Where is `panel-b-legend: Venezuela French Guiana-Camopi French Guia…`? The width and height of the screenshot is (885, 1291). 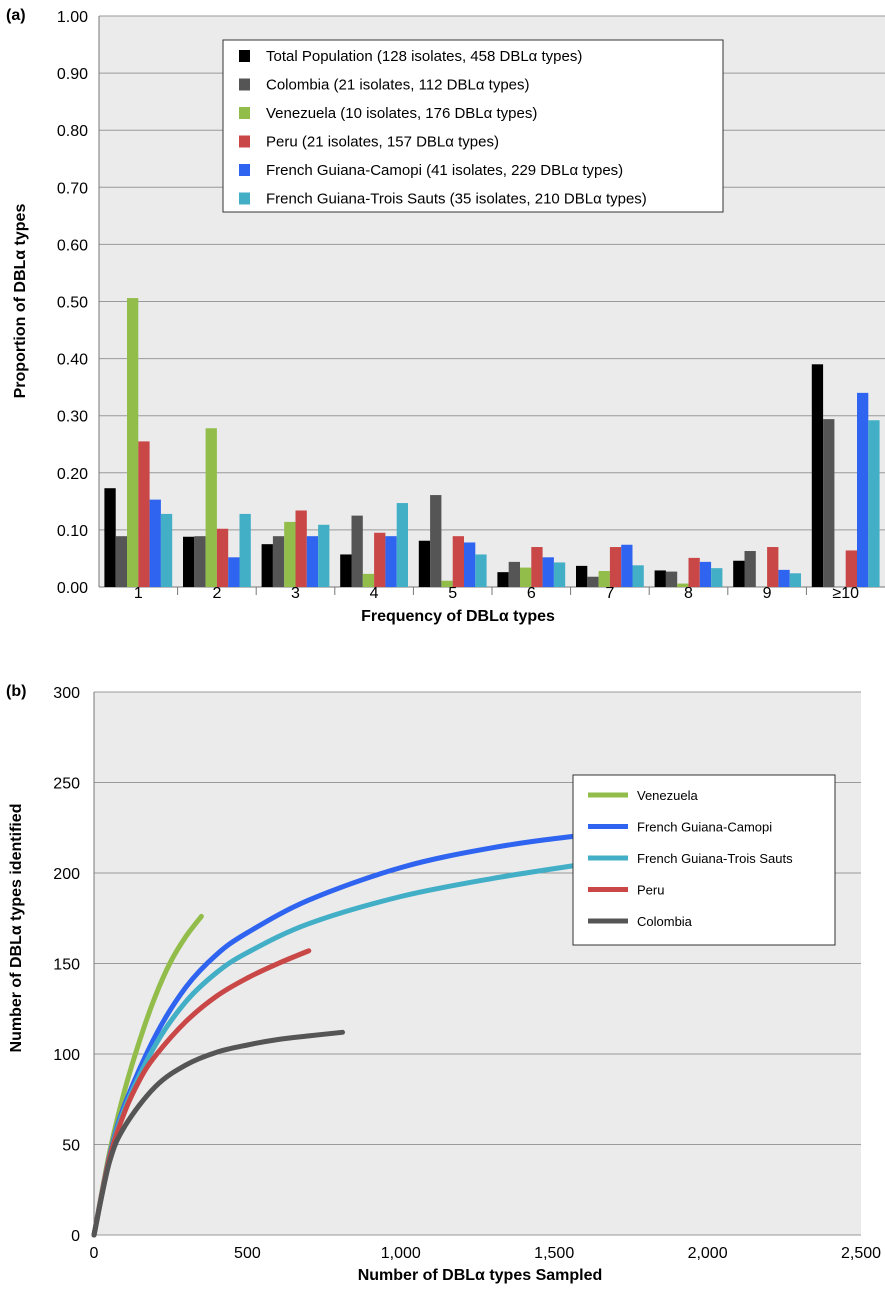
panel-b-legend: Venezuela French Guiana-Camopi French Guia… is located at coordinates (704, 860).